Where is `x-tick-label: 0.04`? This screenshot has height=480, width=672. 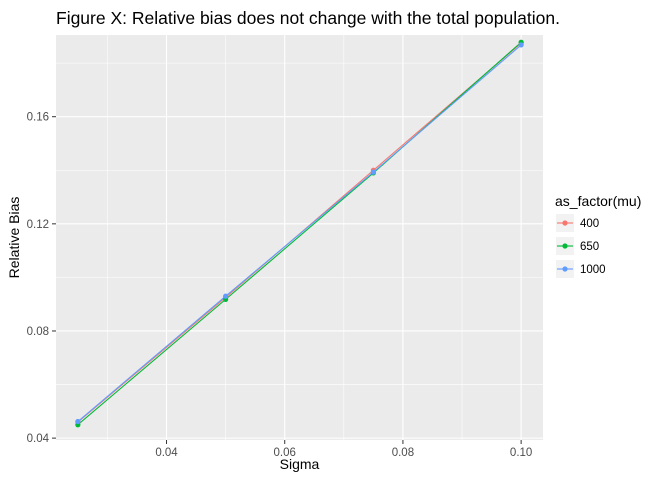
x-tick-label: 0.04 is located at coordinates (166, 453).